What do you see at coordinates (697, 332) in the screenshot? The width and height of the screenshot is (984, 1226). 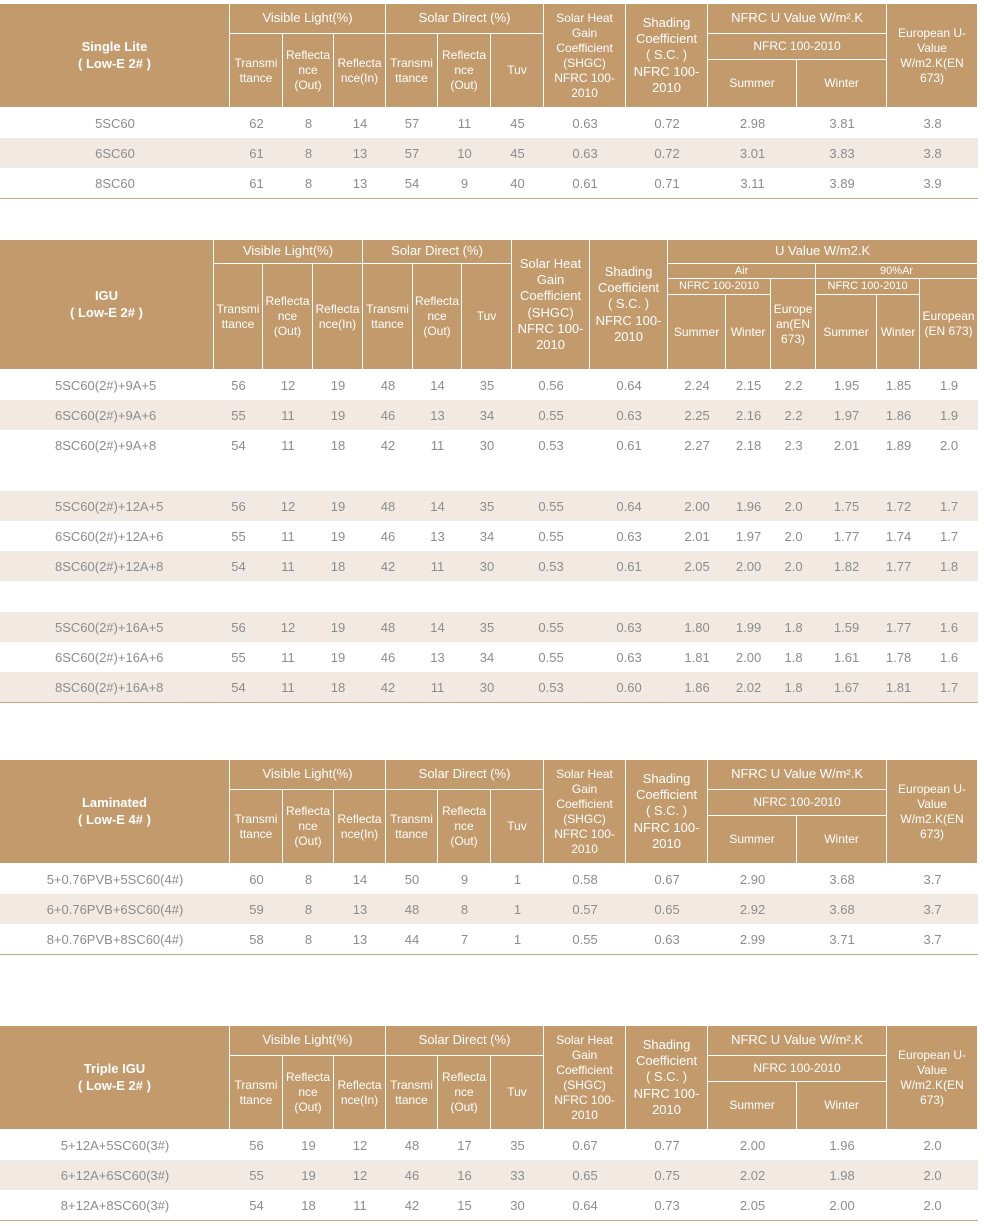 I see `air-summer-header: Summer` at bounding box center [697, 332].